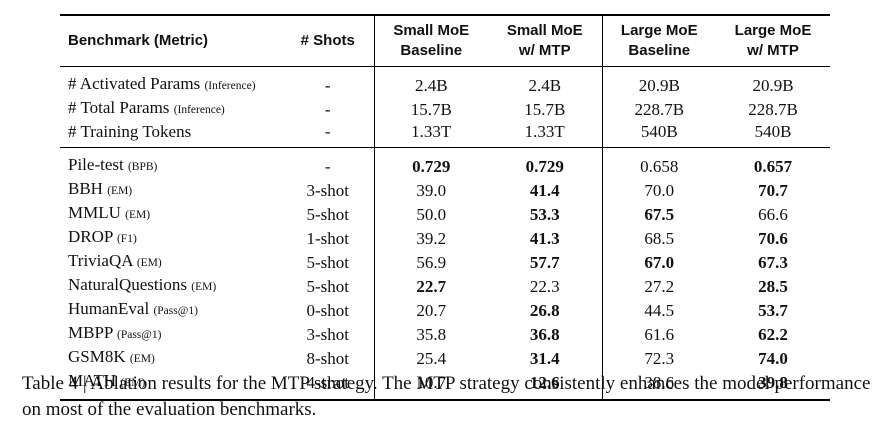 This screenshot has height=433, width=893. I want to click on table-row: GSM8K (EM) 8-shot 25.4 31.4 72.3 74.0, so click(445, 358).